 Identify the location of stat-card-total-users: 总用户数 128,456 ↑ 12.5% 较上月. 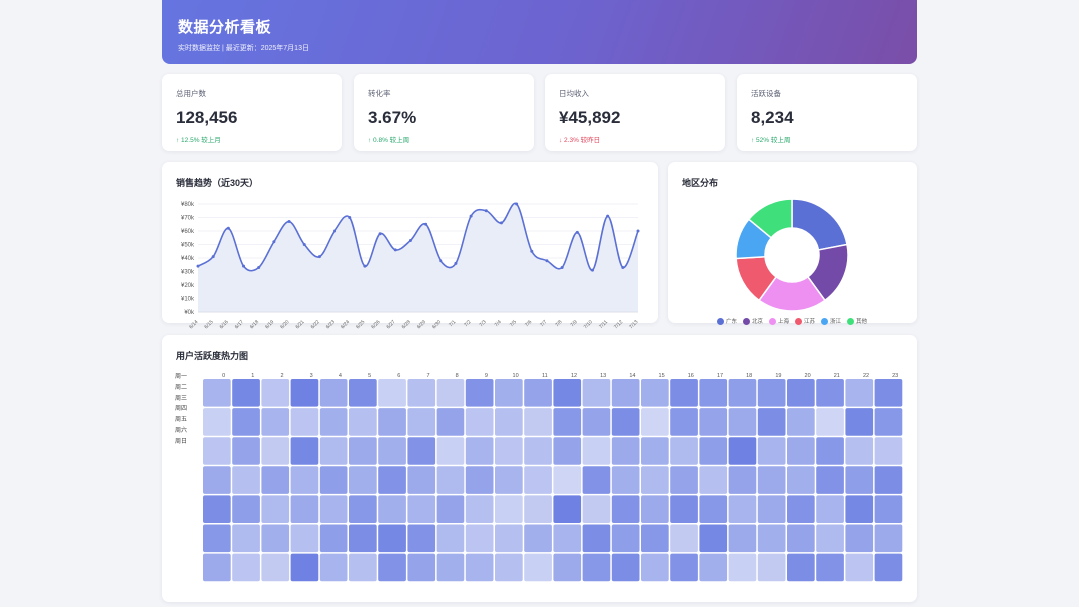
(252, 112).